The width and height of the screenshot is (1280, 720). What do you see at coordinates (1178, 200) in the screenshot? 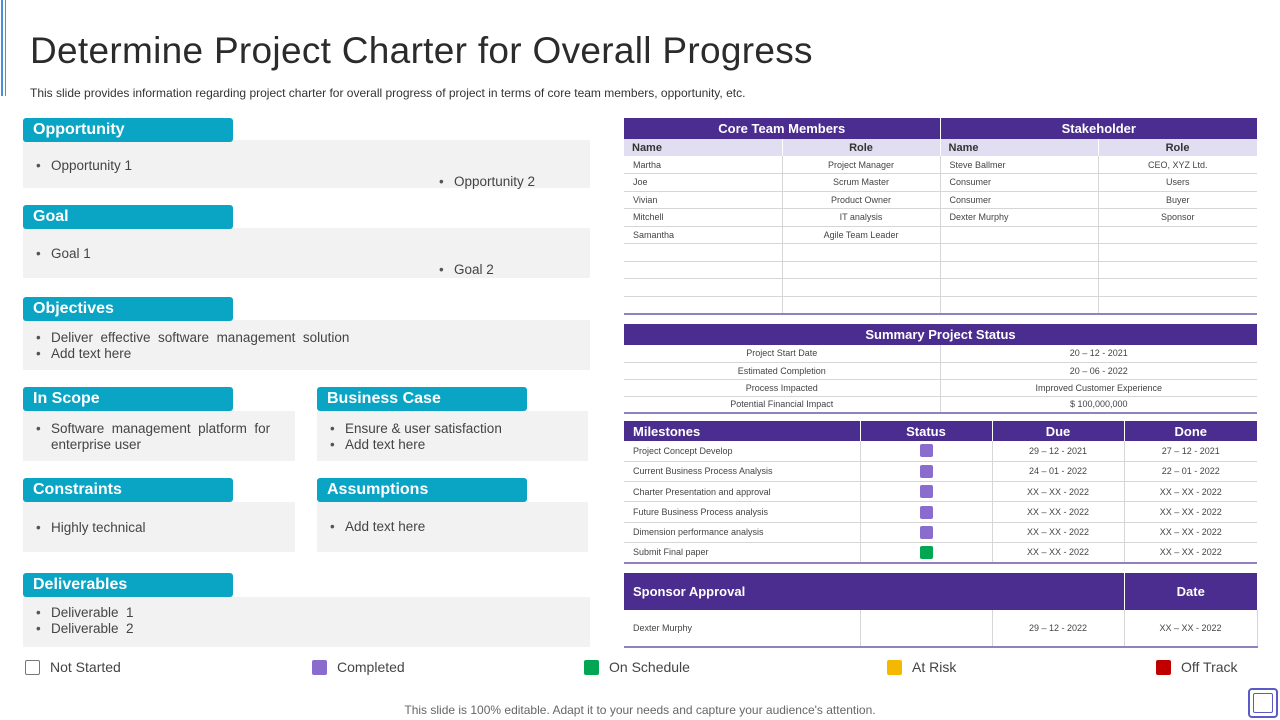
I see `table-cell: Buyer` at bounding box center [1178, 200].